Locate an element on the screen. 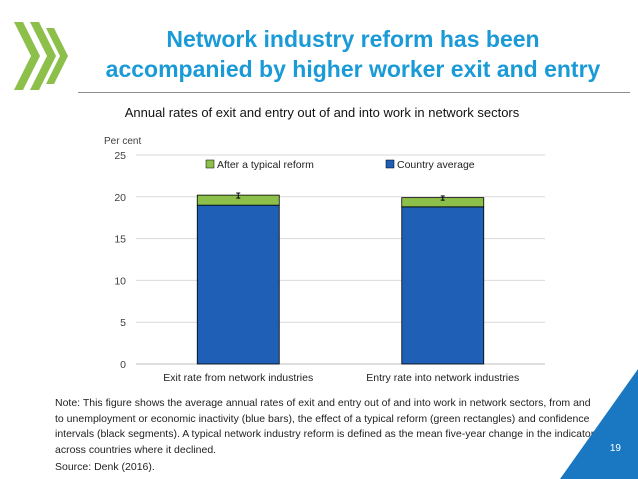 The width and height of the screenshot is (638, 479). page-number: 19 is located at coordinates (615, 448).